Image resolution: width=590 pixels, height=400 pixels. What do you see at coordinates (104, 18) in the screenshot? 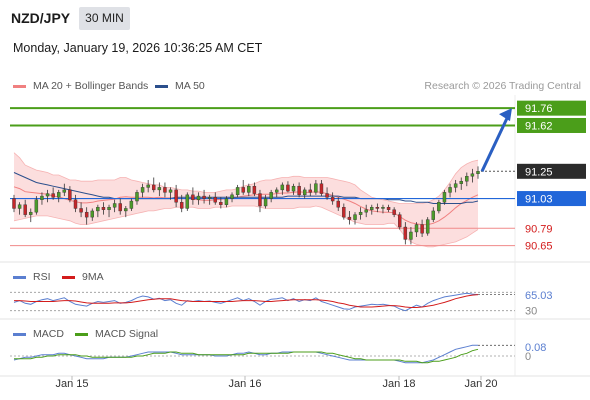
I see `interval-button: 30 MIN` at bounding box center [104, 18].